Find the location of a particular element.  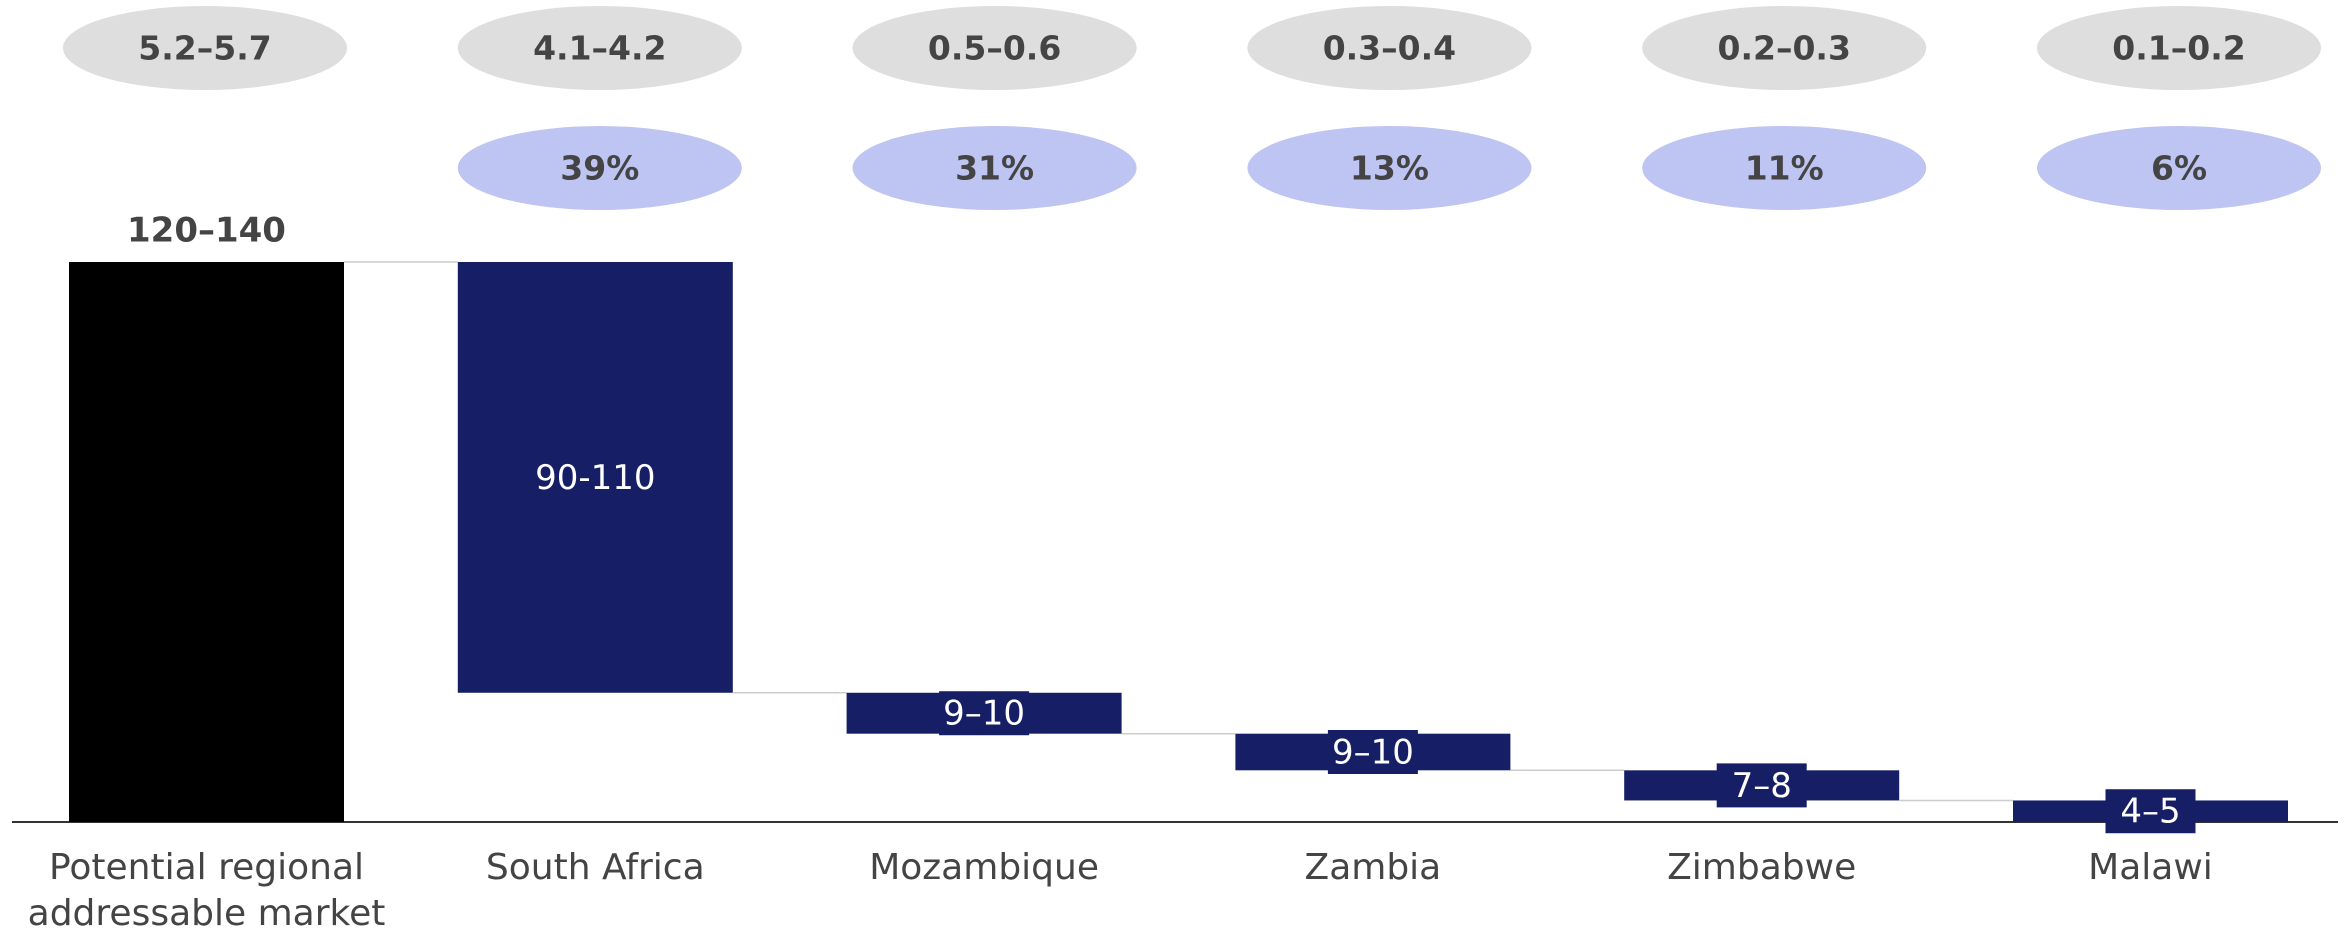

category-label: Zimbabwe is located at coordinates (1762, 868).